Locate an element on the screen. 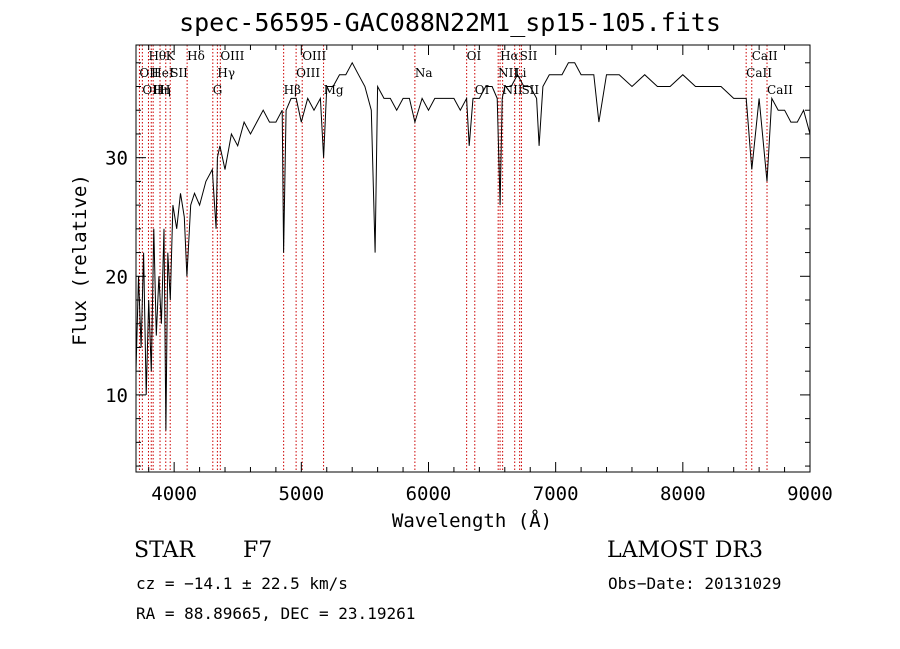 The height and width of the screenshot is (649, 900). redshift-text: cz = −14.1 ± 22.5 km/s is located at coordinates (242, 583).